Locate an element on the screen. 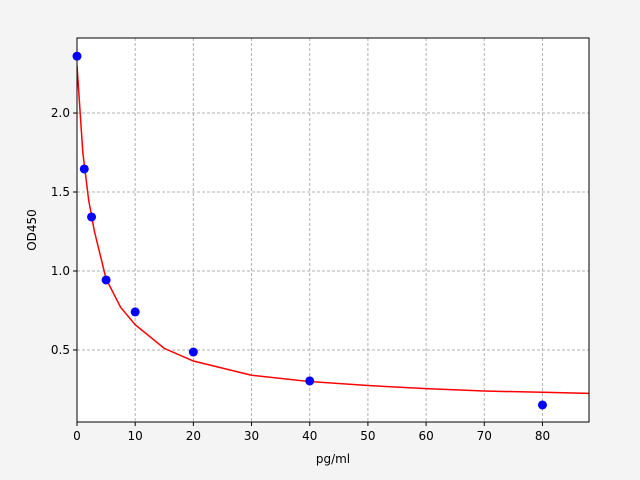 This screenshot has width=640, height=480. x-tick-label: 40 is located at coordinates (309, 436).